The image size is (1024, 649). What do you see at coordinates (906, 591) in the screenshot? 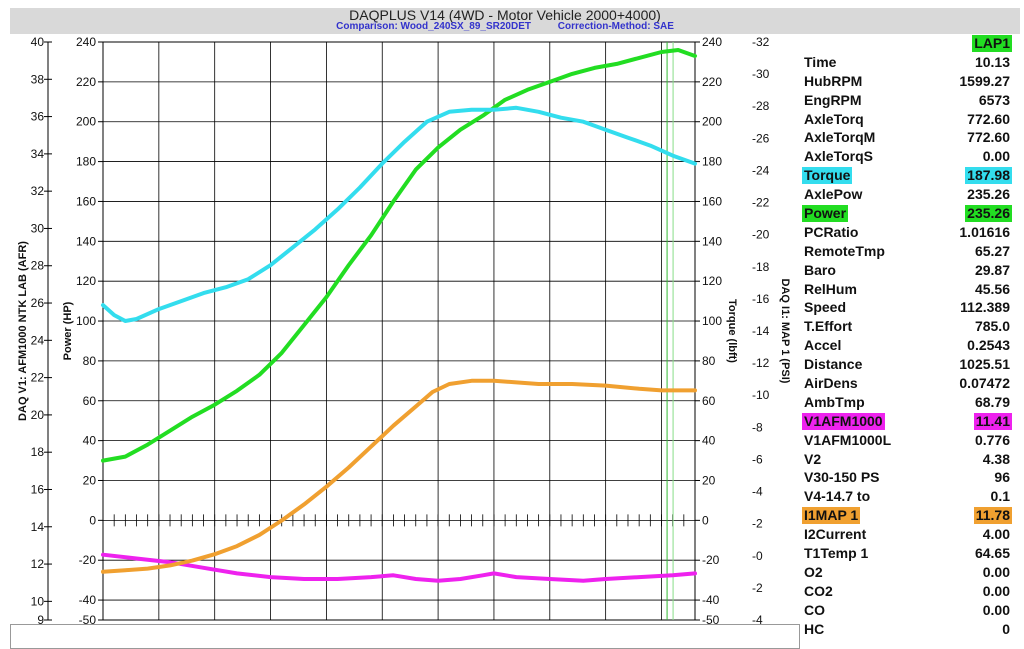
I see `readout-row: CO2 0.00` at bounding box center [906, 591].